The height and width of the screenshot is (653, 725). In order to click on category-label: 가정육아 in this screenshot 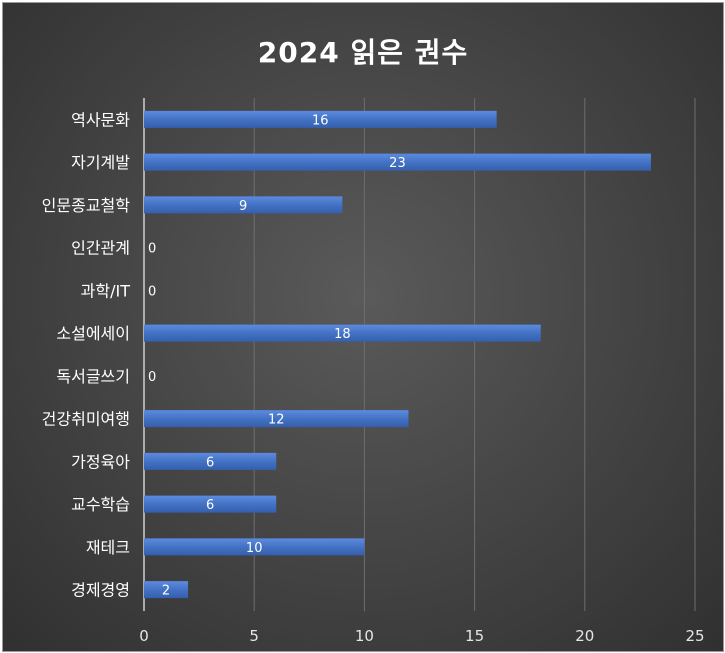, I will do `click(100, 461)`.